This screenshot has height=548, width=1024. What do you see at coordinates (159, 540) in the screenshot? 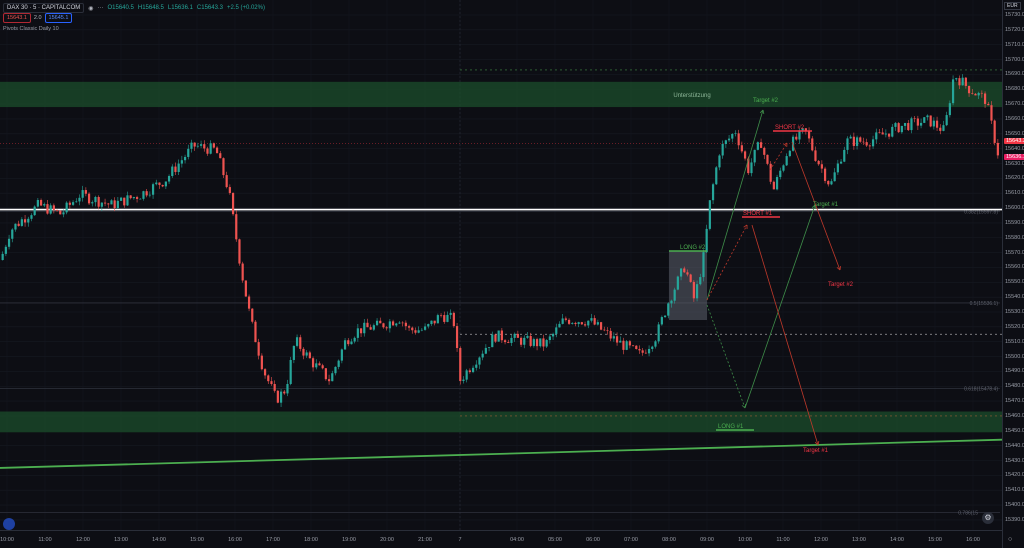
I see `time-tick: 14:00` at bounding box center [159, 540].